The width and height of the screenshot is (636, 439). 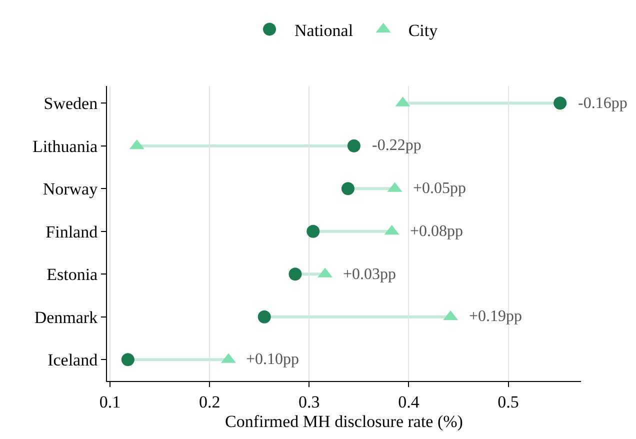 I want to click on annotation: -0.22pp, so click(x=397, y=145).